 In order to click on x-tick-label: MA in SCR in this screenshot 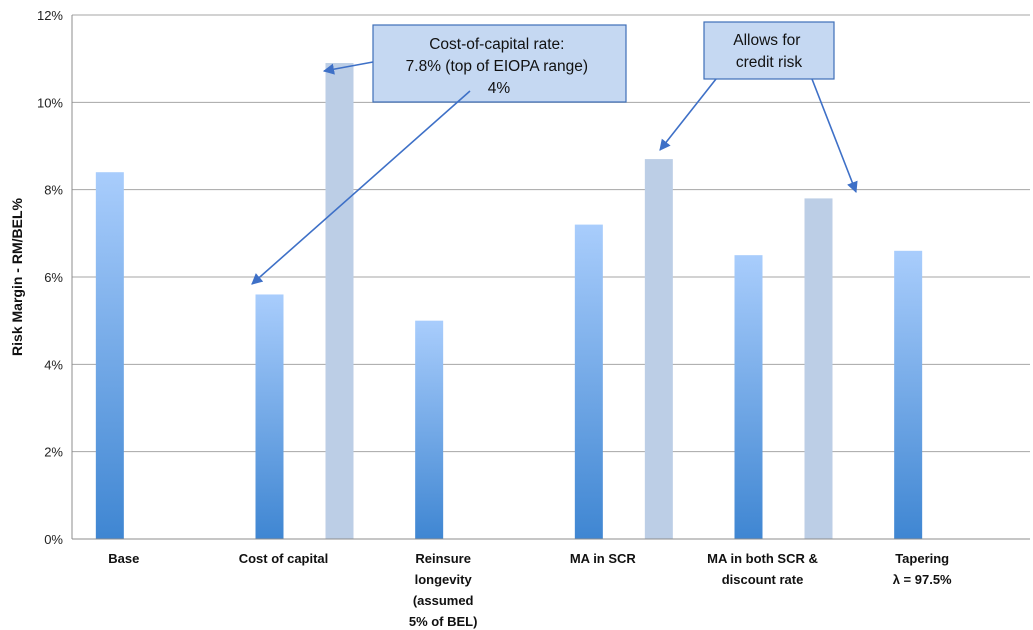, I will do `click(603, 558)`.